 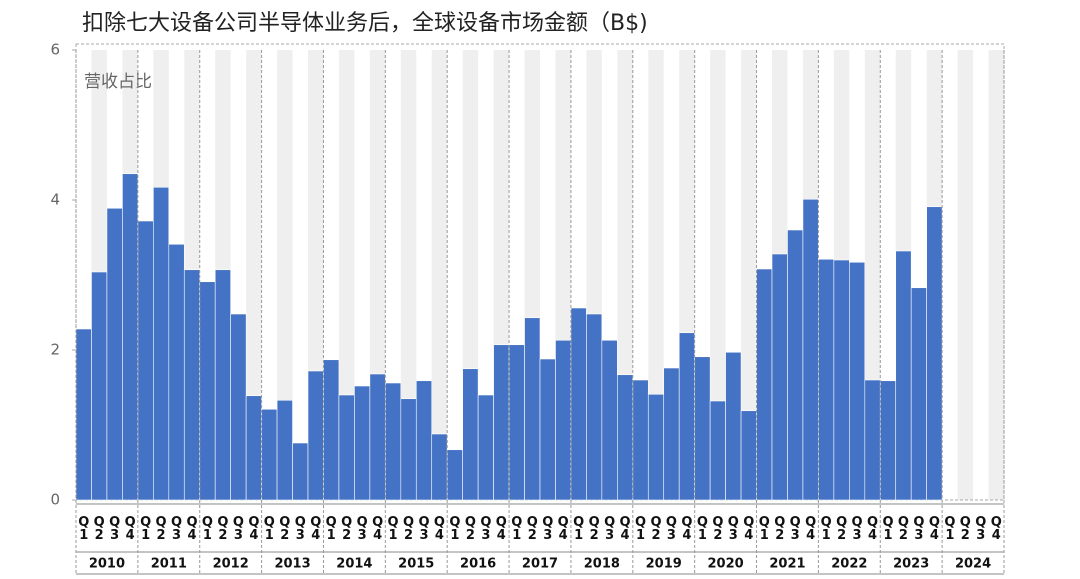 What do you see at coordinates (478, 564) in the screenshot?
I see `year-label: 2016` at bounding box center [478, 564].